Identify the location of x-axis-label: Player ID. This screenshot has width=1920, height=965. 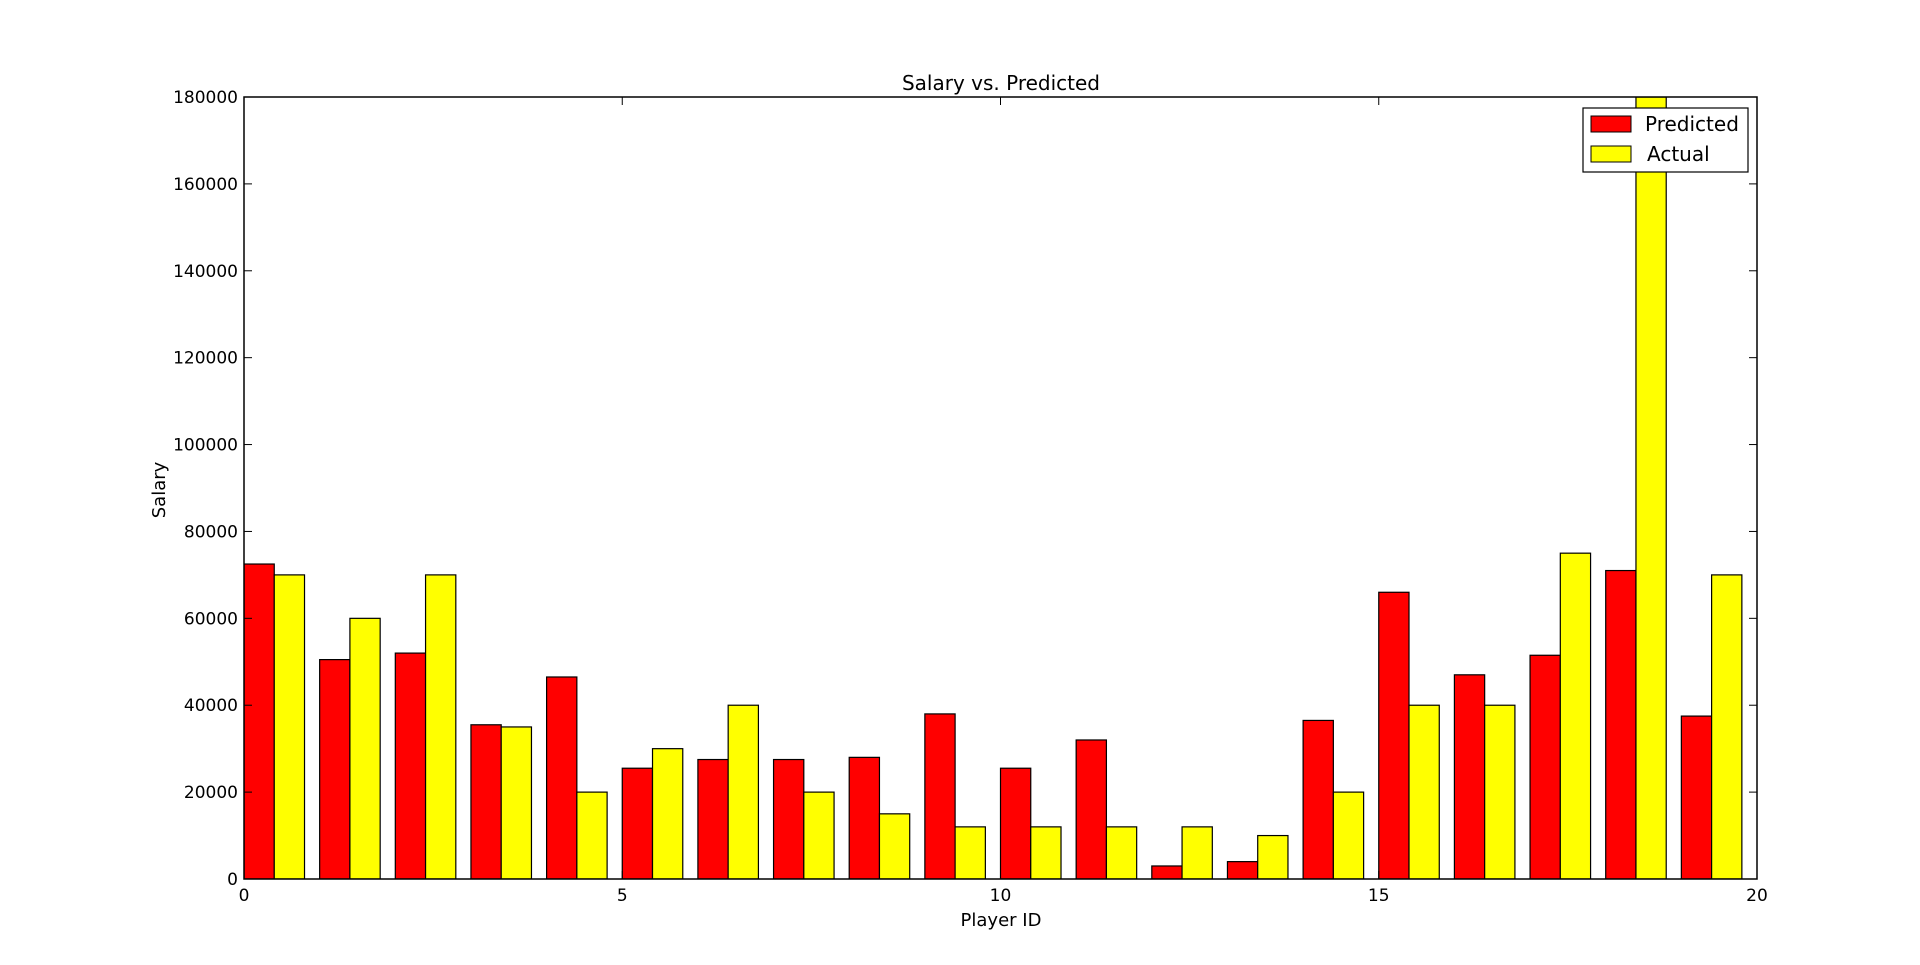
(1001, 920).